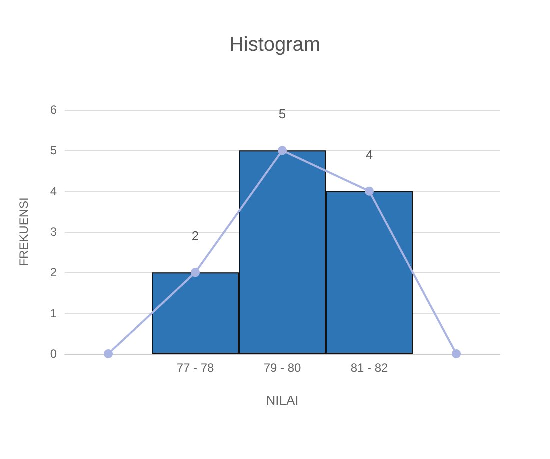 The width and height of the screenshot is (550, 459). Describe the element at coordinates (283, 368) in the screenshot. I see `x-tick-label: 79 - 80` at that location.